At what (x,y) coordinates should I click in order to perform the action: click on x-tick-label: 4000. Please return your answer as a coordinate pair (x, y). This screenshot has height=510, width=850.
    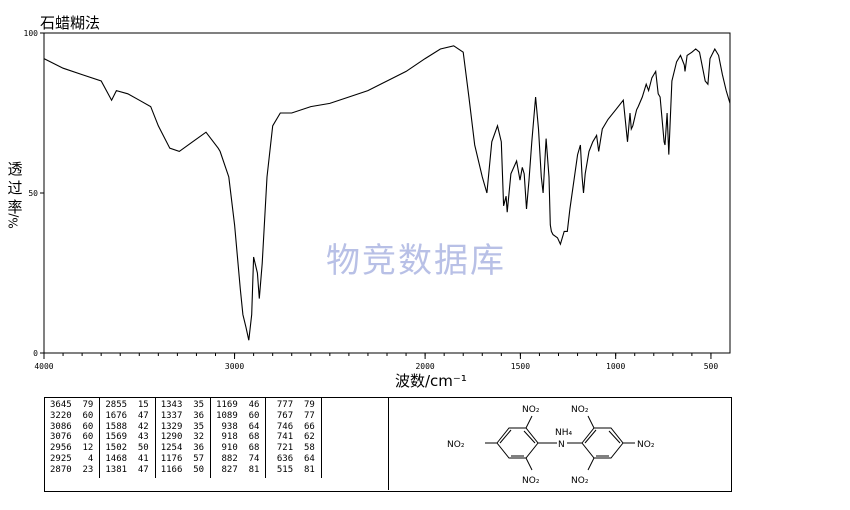
    Looking at the image, I should click on (43, 366).